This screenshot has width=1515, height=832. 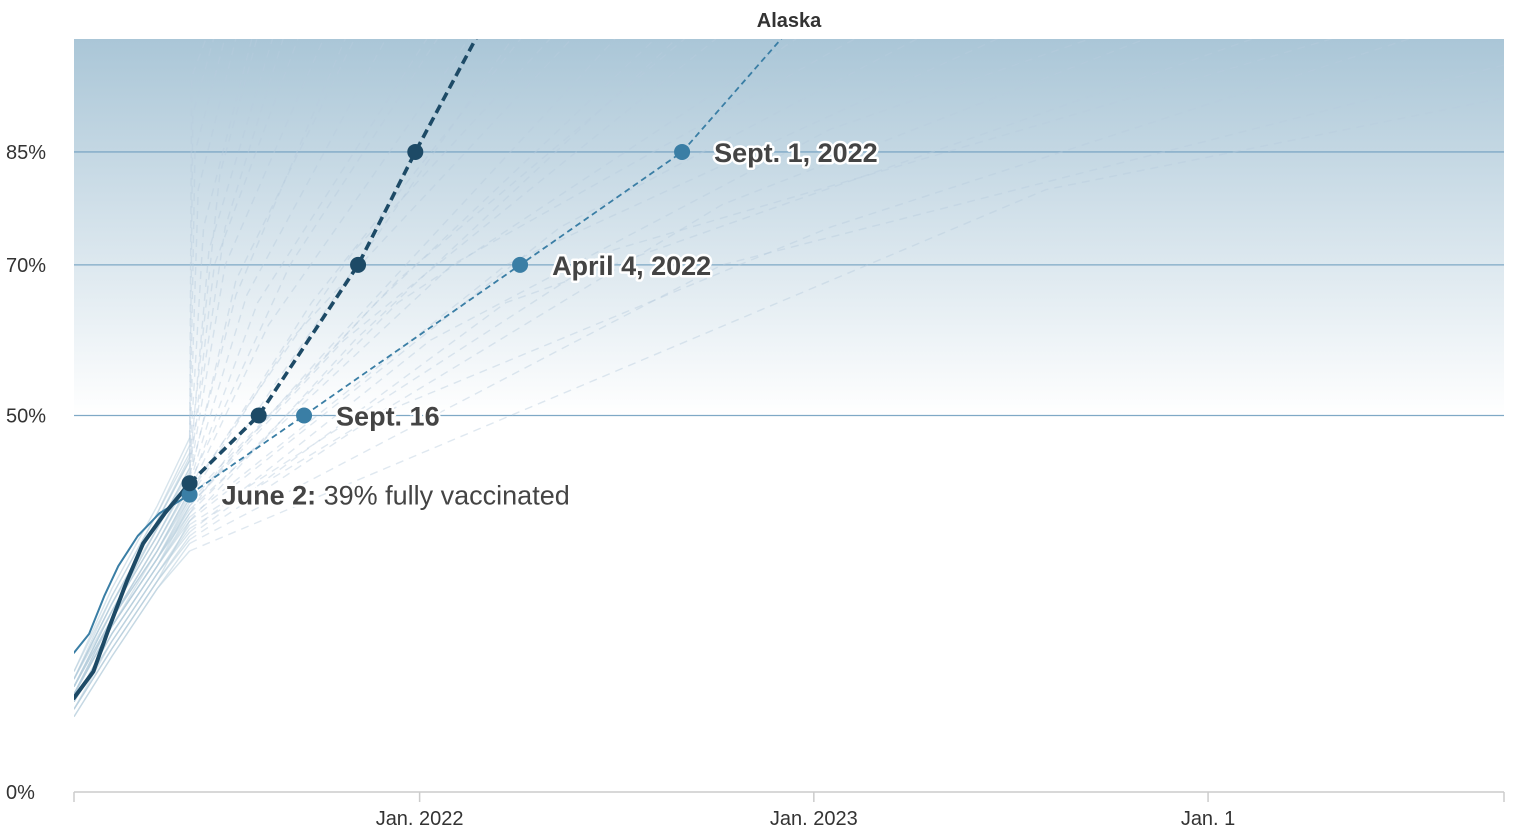 What do you see at coordinates (26, 266) in the screenshot?
I see `y-tick-label-2: 70%` at bounding box center [26, 266].